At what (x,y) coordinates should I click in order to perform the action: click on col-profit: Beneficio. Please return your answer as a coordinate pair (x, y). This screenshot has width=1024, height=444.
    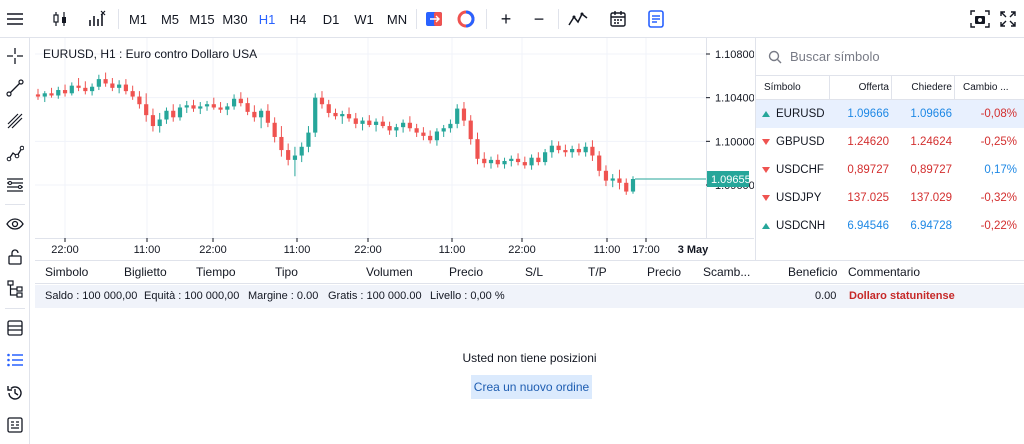
    Looking at the image, I should click on (813, 272).